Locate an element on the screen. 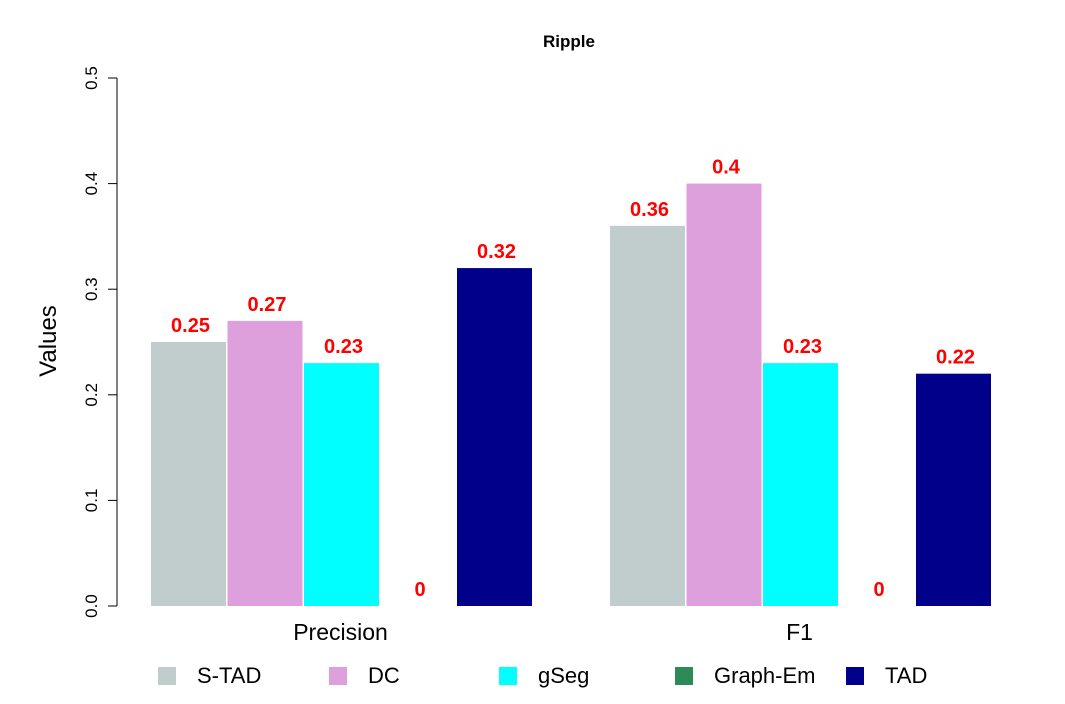 Image resolution: width=1065 pixels, height=704 pixels. x-tick-label-f1: F1 is located at coordinates (799, 632).